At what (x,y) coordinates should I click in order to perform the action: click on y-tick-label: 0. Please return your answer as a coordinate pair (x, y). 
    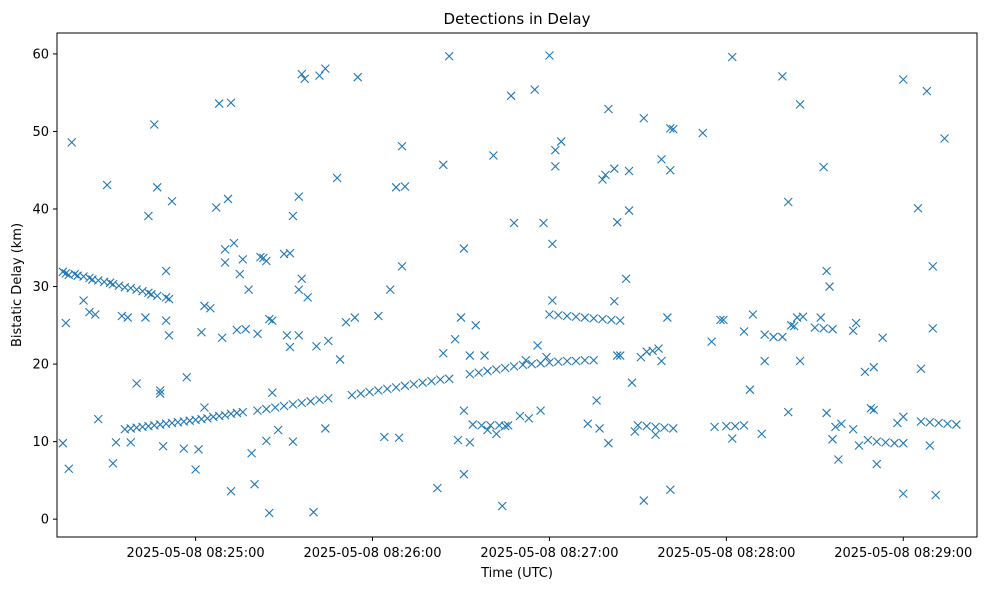
    Looking at the image, I should click on (45, 520).